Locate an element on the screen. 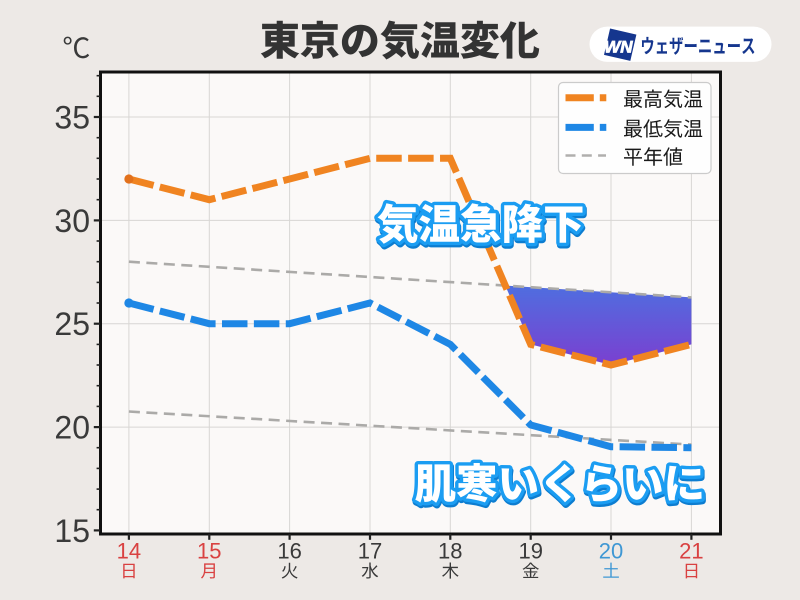 The image size is (800, 600). svg-text: 16 is located at coordinates (289, 551).